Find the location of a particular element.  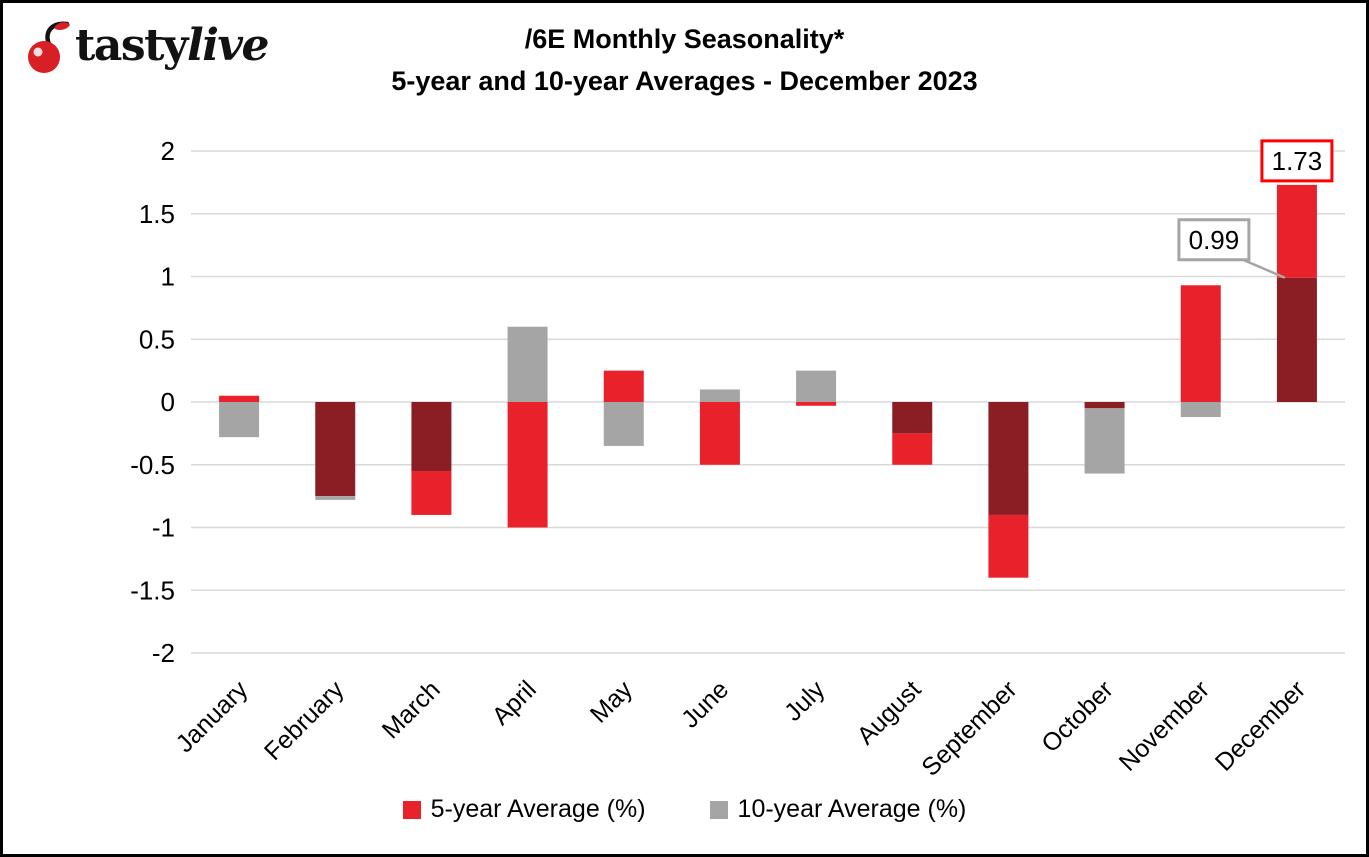

tastylive-logo: tastylive is located at coordinates (147, 46).